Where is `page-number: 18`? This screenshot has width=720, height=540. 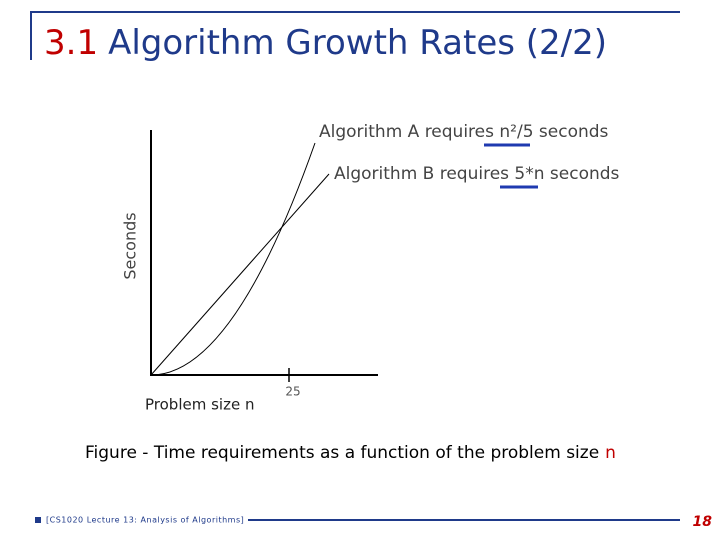 page-number: 18 is located at coordinates (703, 522).